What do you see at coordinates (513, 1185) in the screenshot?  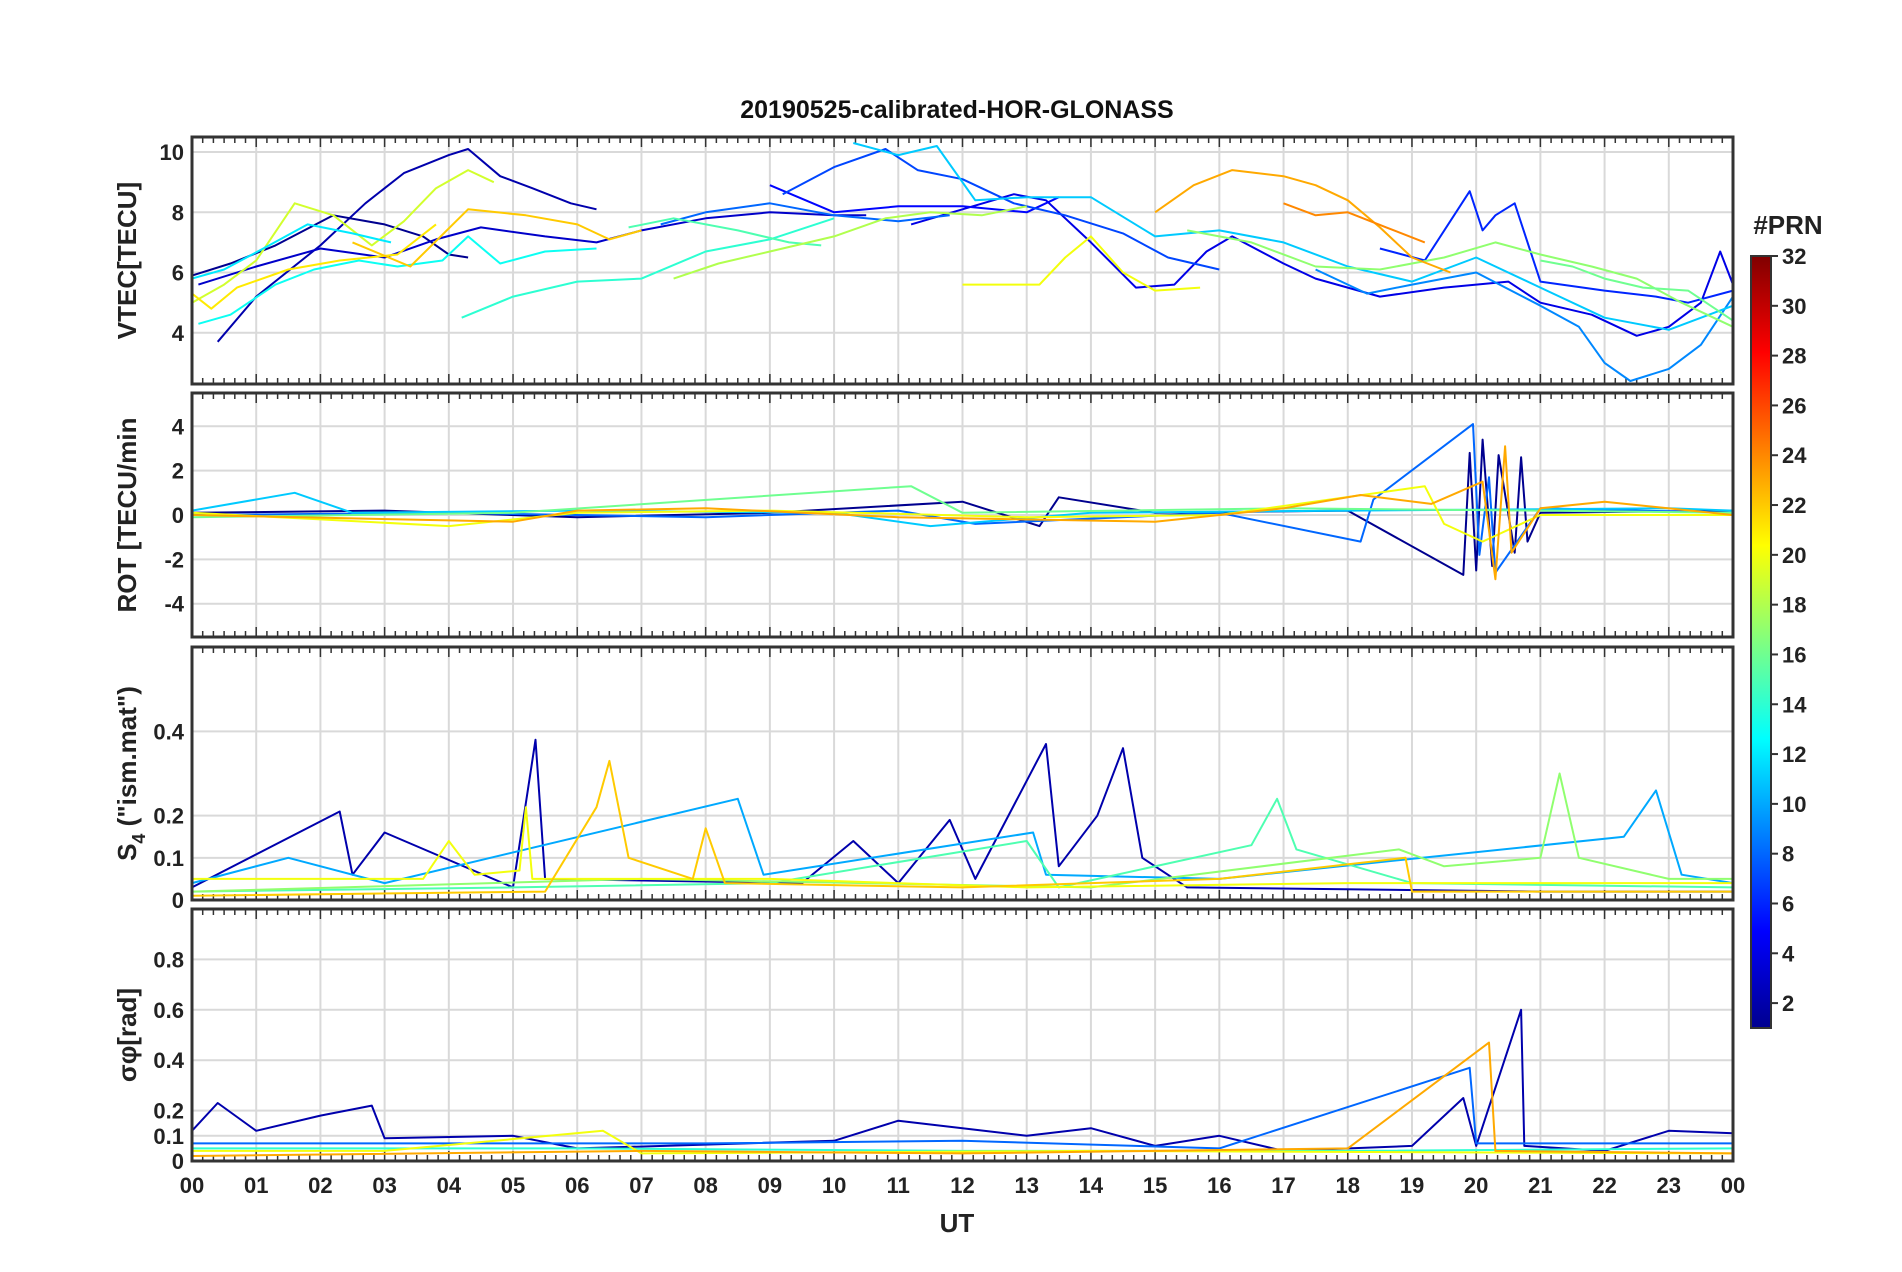 I see `x-tick-label: 05` at bounding box center [513, 1185].